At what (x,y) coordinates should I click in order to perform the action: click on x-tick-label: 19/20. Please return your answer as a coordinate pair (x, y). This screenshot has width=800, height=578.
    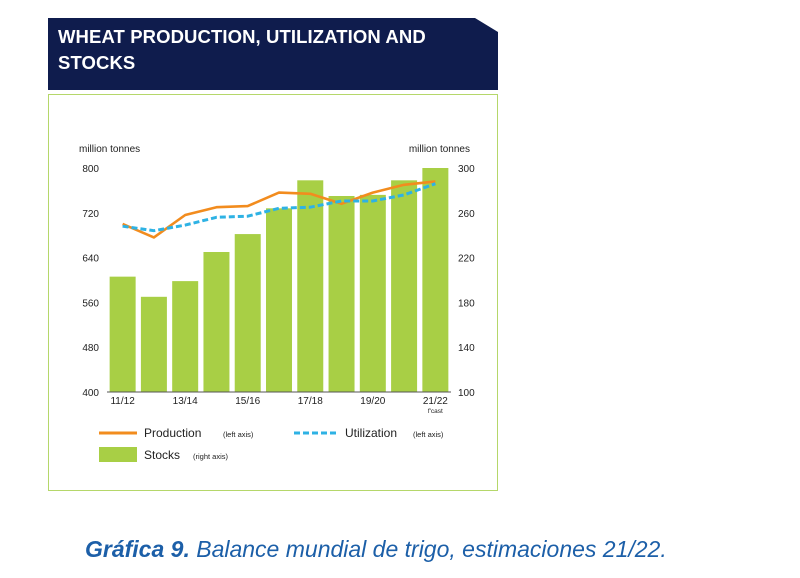
    Looking at the image, I should click on (372, 401).